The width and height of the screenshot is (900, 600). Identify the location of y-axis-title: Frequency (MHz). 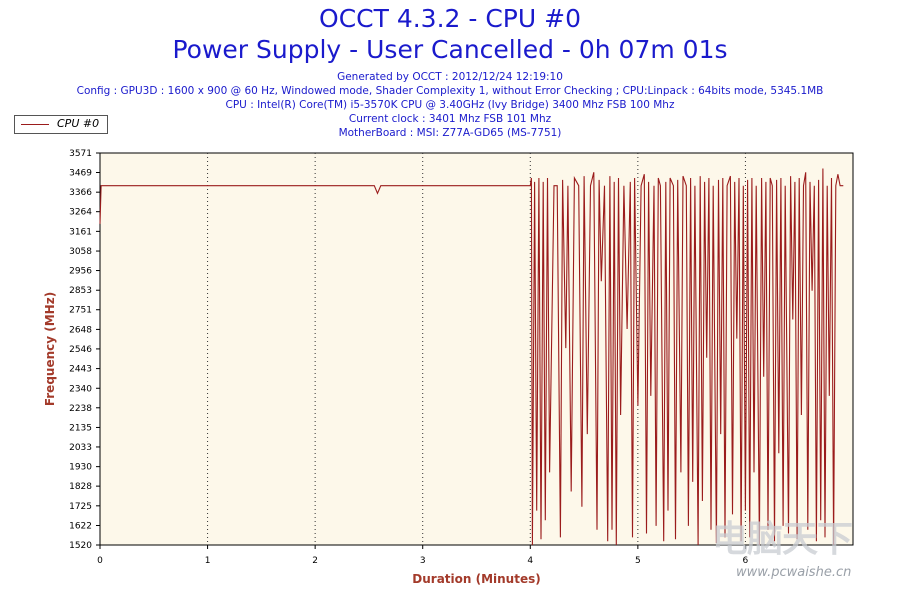
(50, 349).